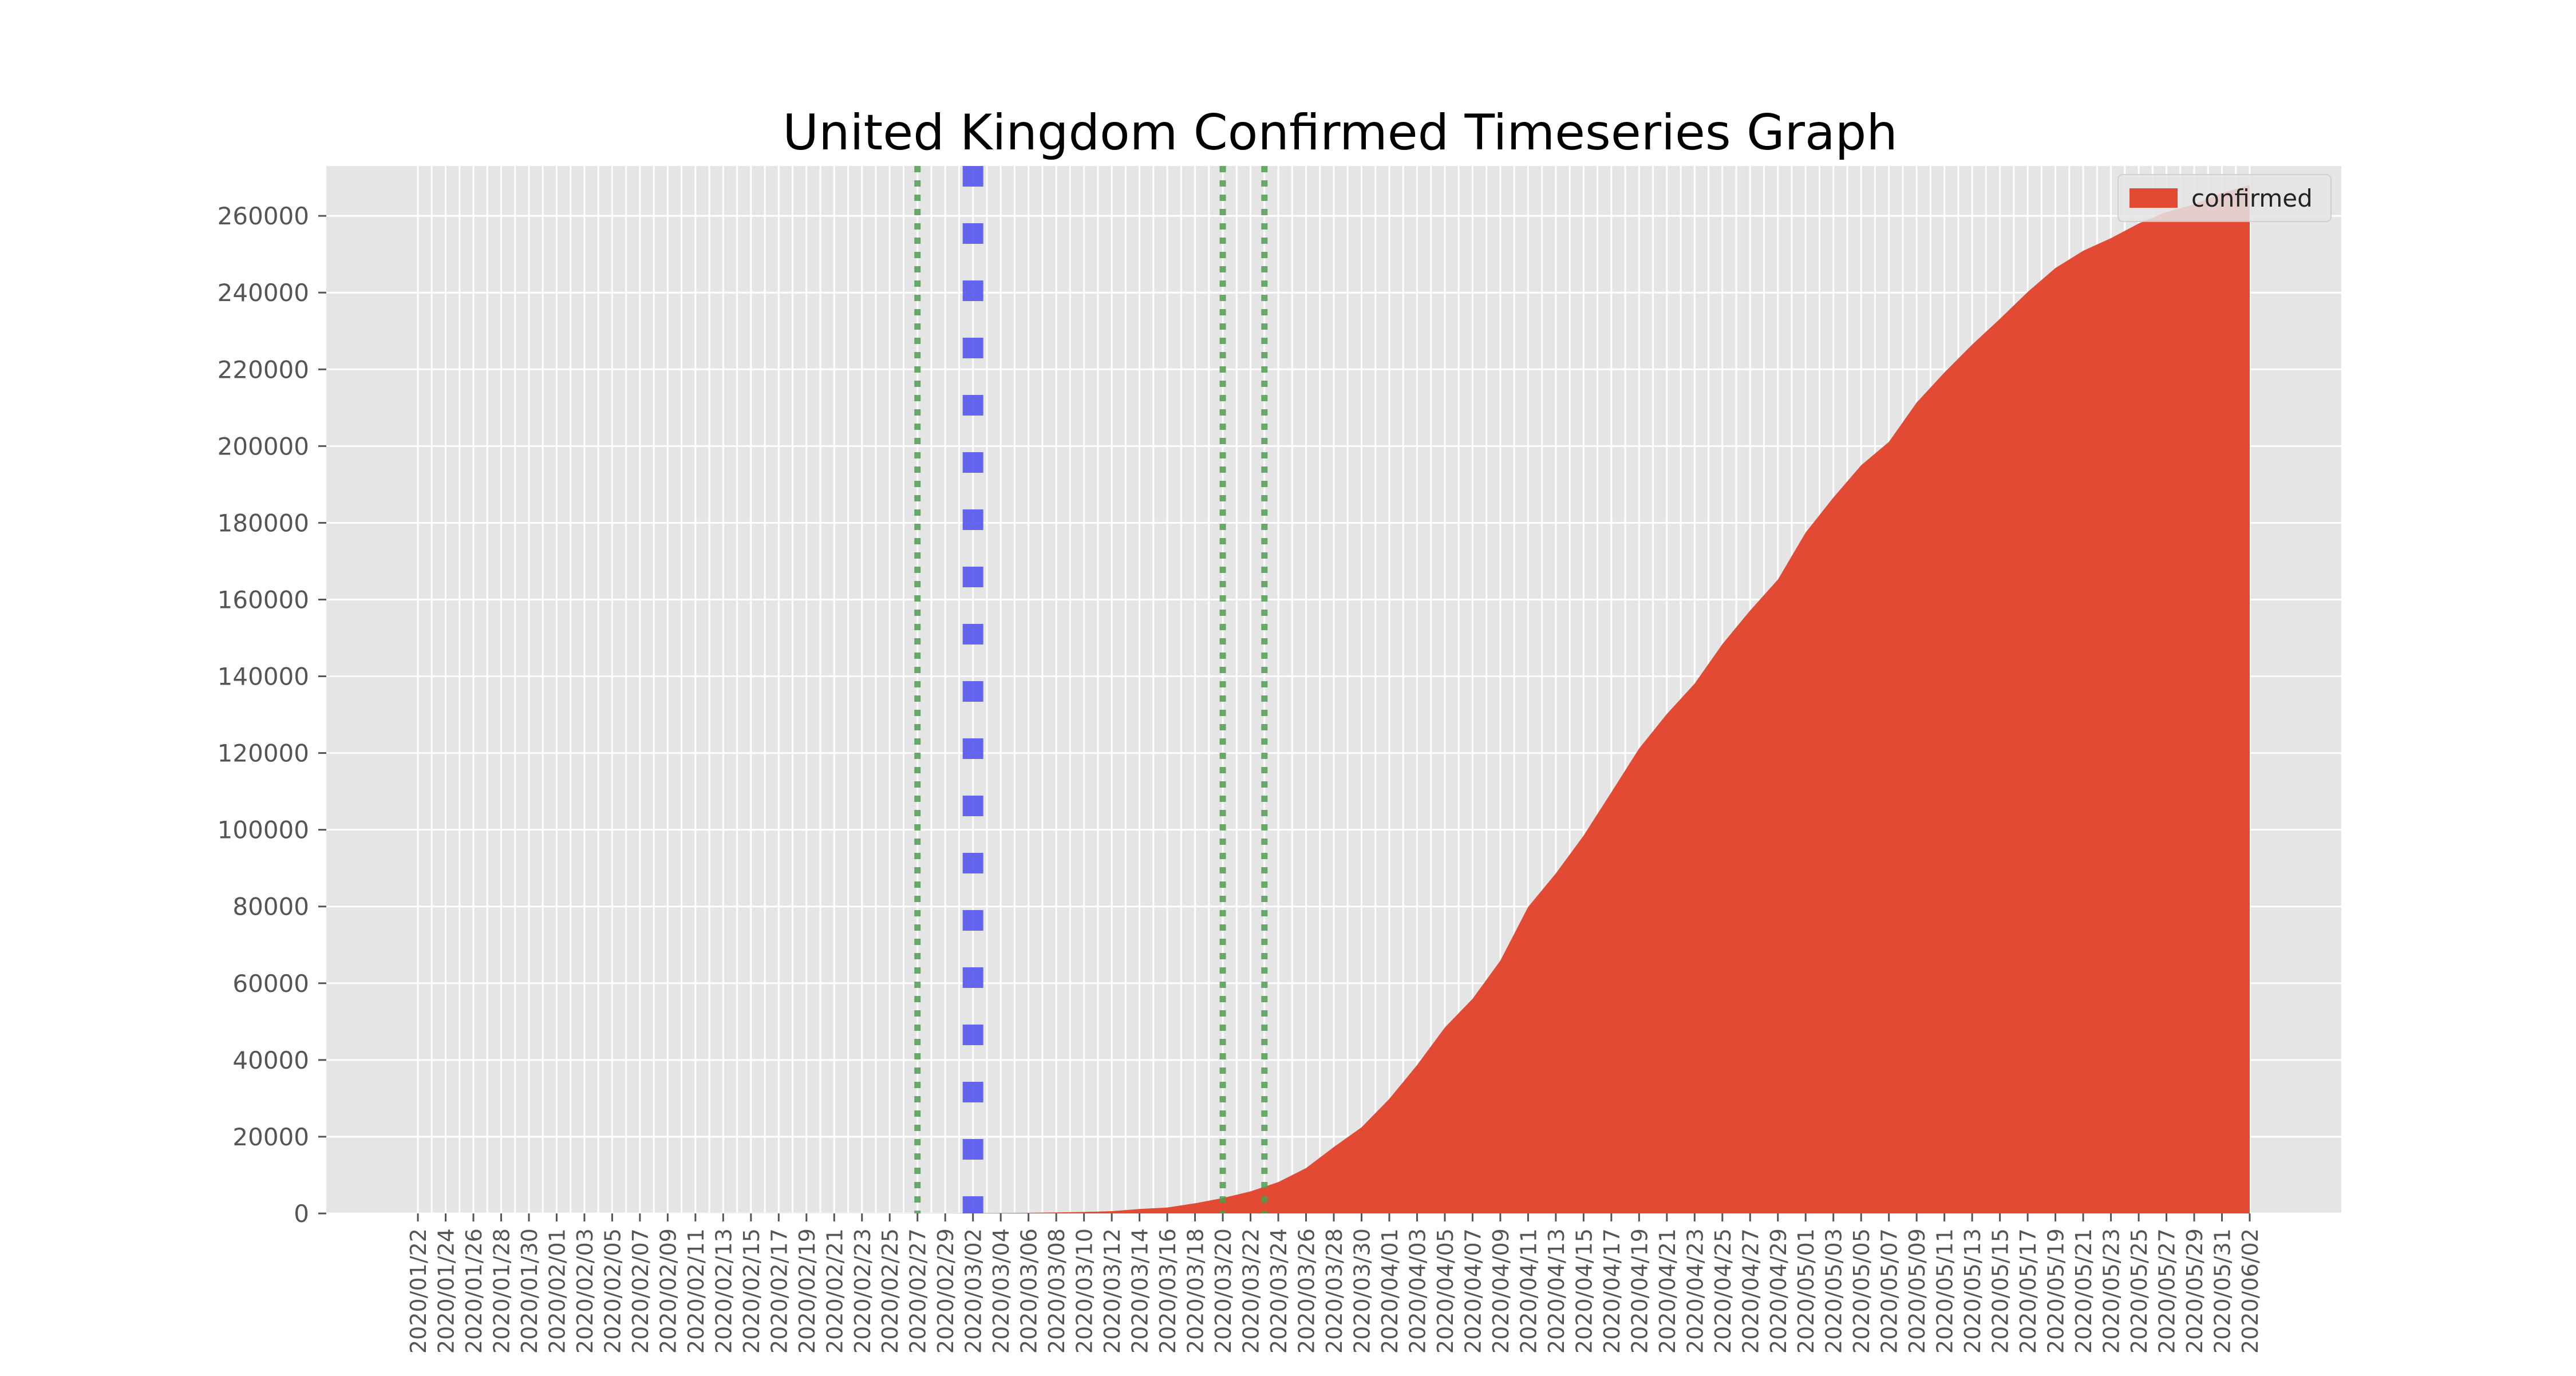 This screenshot has width=2576, height=1376. What do you see at coordinates (263, 754) in the screenshot?
I see `y-tick-label: 120000` at bounding box center [263, 754].